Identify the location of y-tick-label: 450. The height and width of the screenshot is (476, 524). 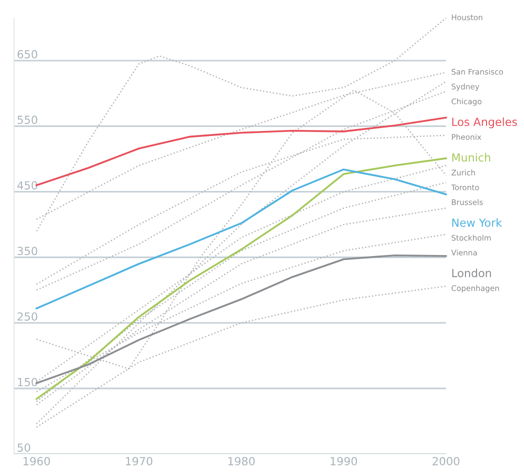
(27, 185).